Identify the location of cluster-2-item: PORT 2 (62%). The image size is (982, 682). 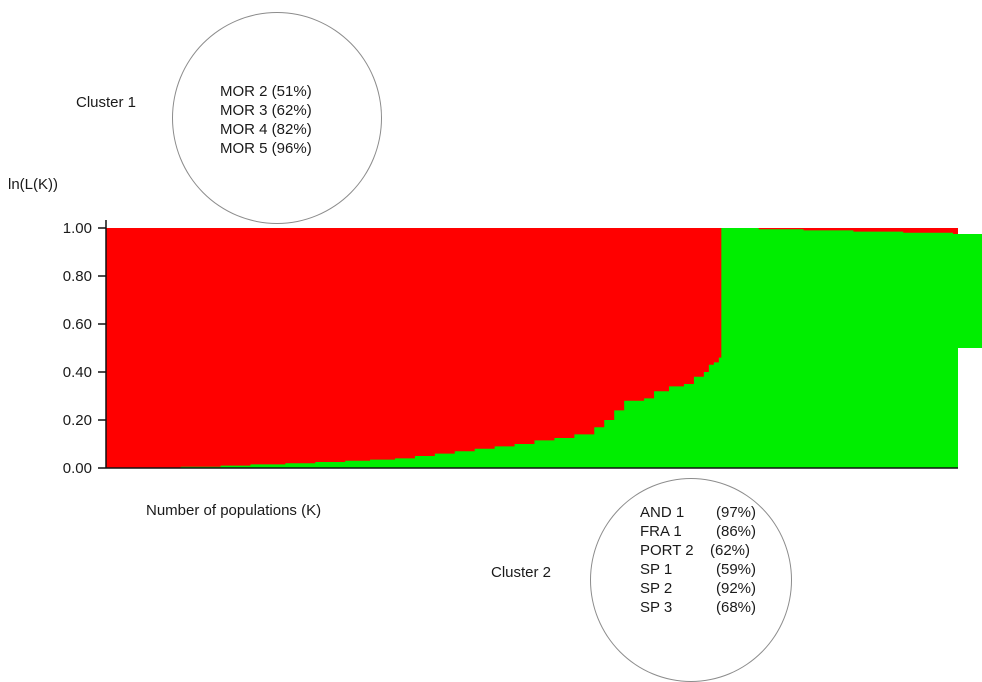
(698, 550).